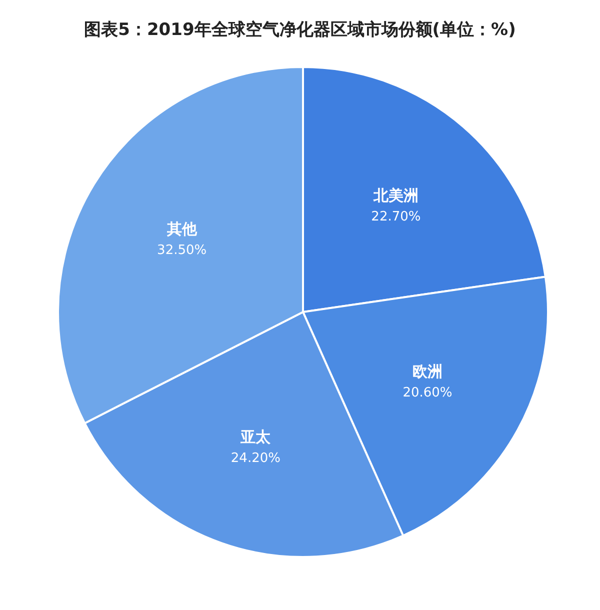 This screenshot has height=610, width=600. I want to click on slice-label: 北美洲, so click(395, 195).